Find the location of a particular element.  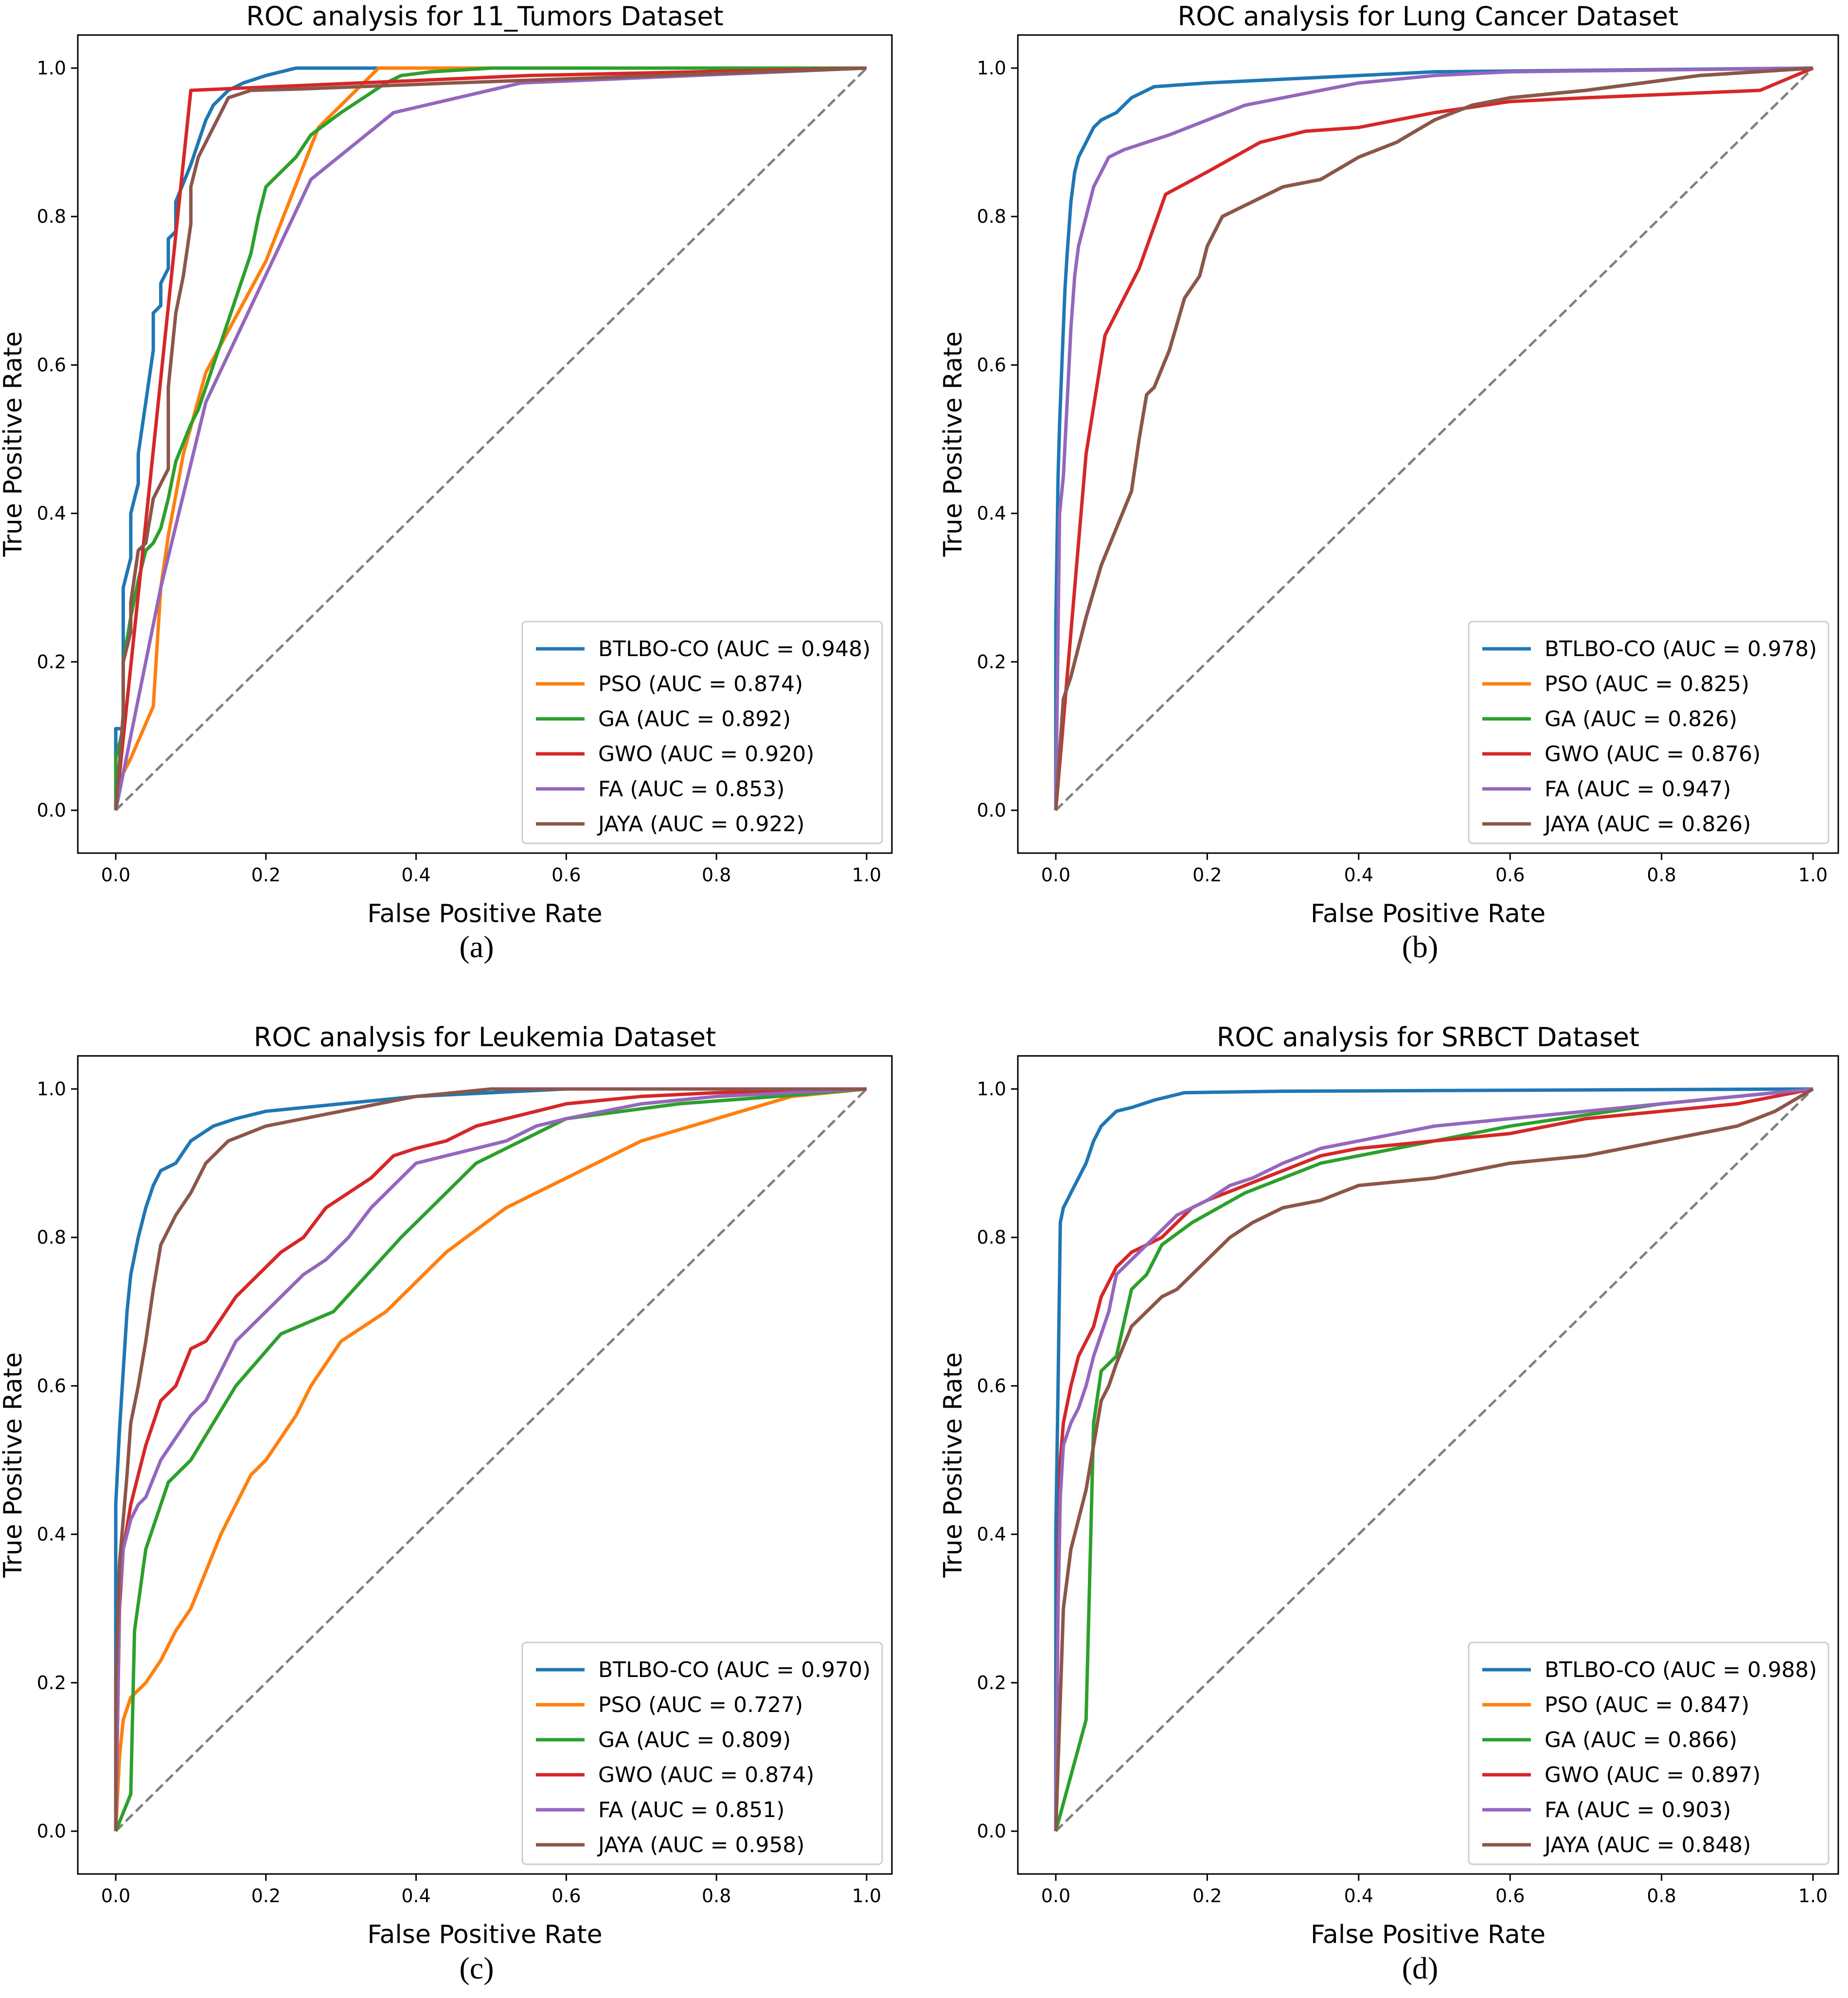

legend-entry: PSO (AUC = 0.727) is located at coordinates (700, 1705).